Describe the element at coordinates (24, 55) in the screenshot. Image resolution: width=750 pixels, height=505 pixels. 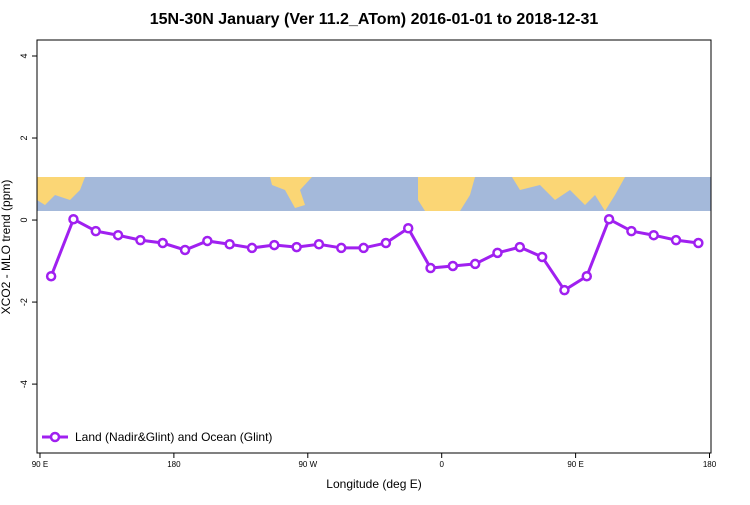
I see `y-tick-label: 4` at that location.